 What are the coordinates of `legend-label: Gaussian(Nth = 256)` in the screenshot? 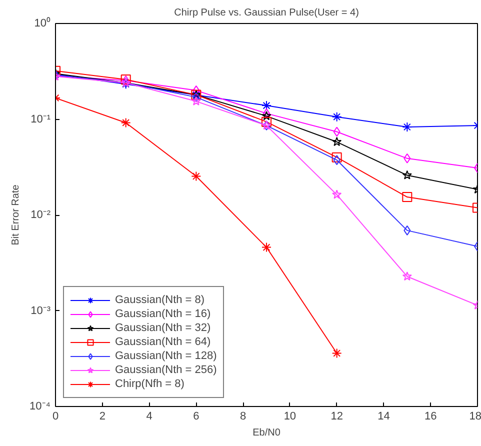 It's located at (166, 370).